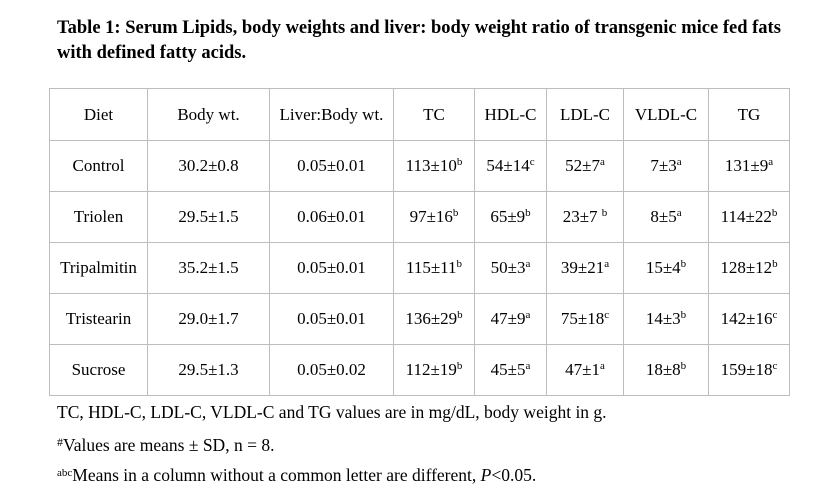  What do you see at coordinates (431, 267) in the screenshot?
I see `cell-value: 115±11` at bounding box center [431, 267].